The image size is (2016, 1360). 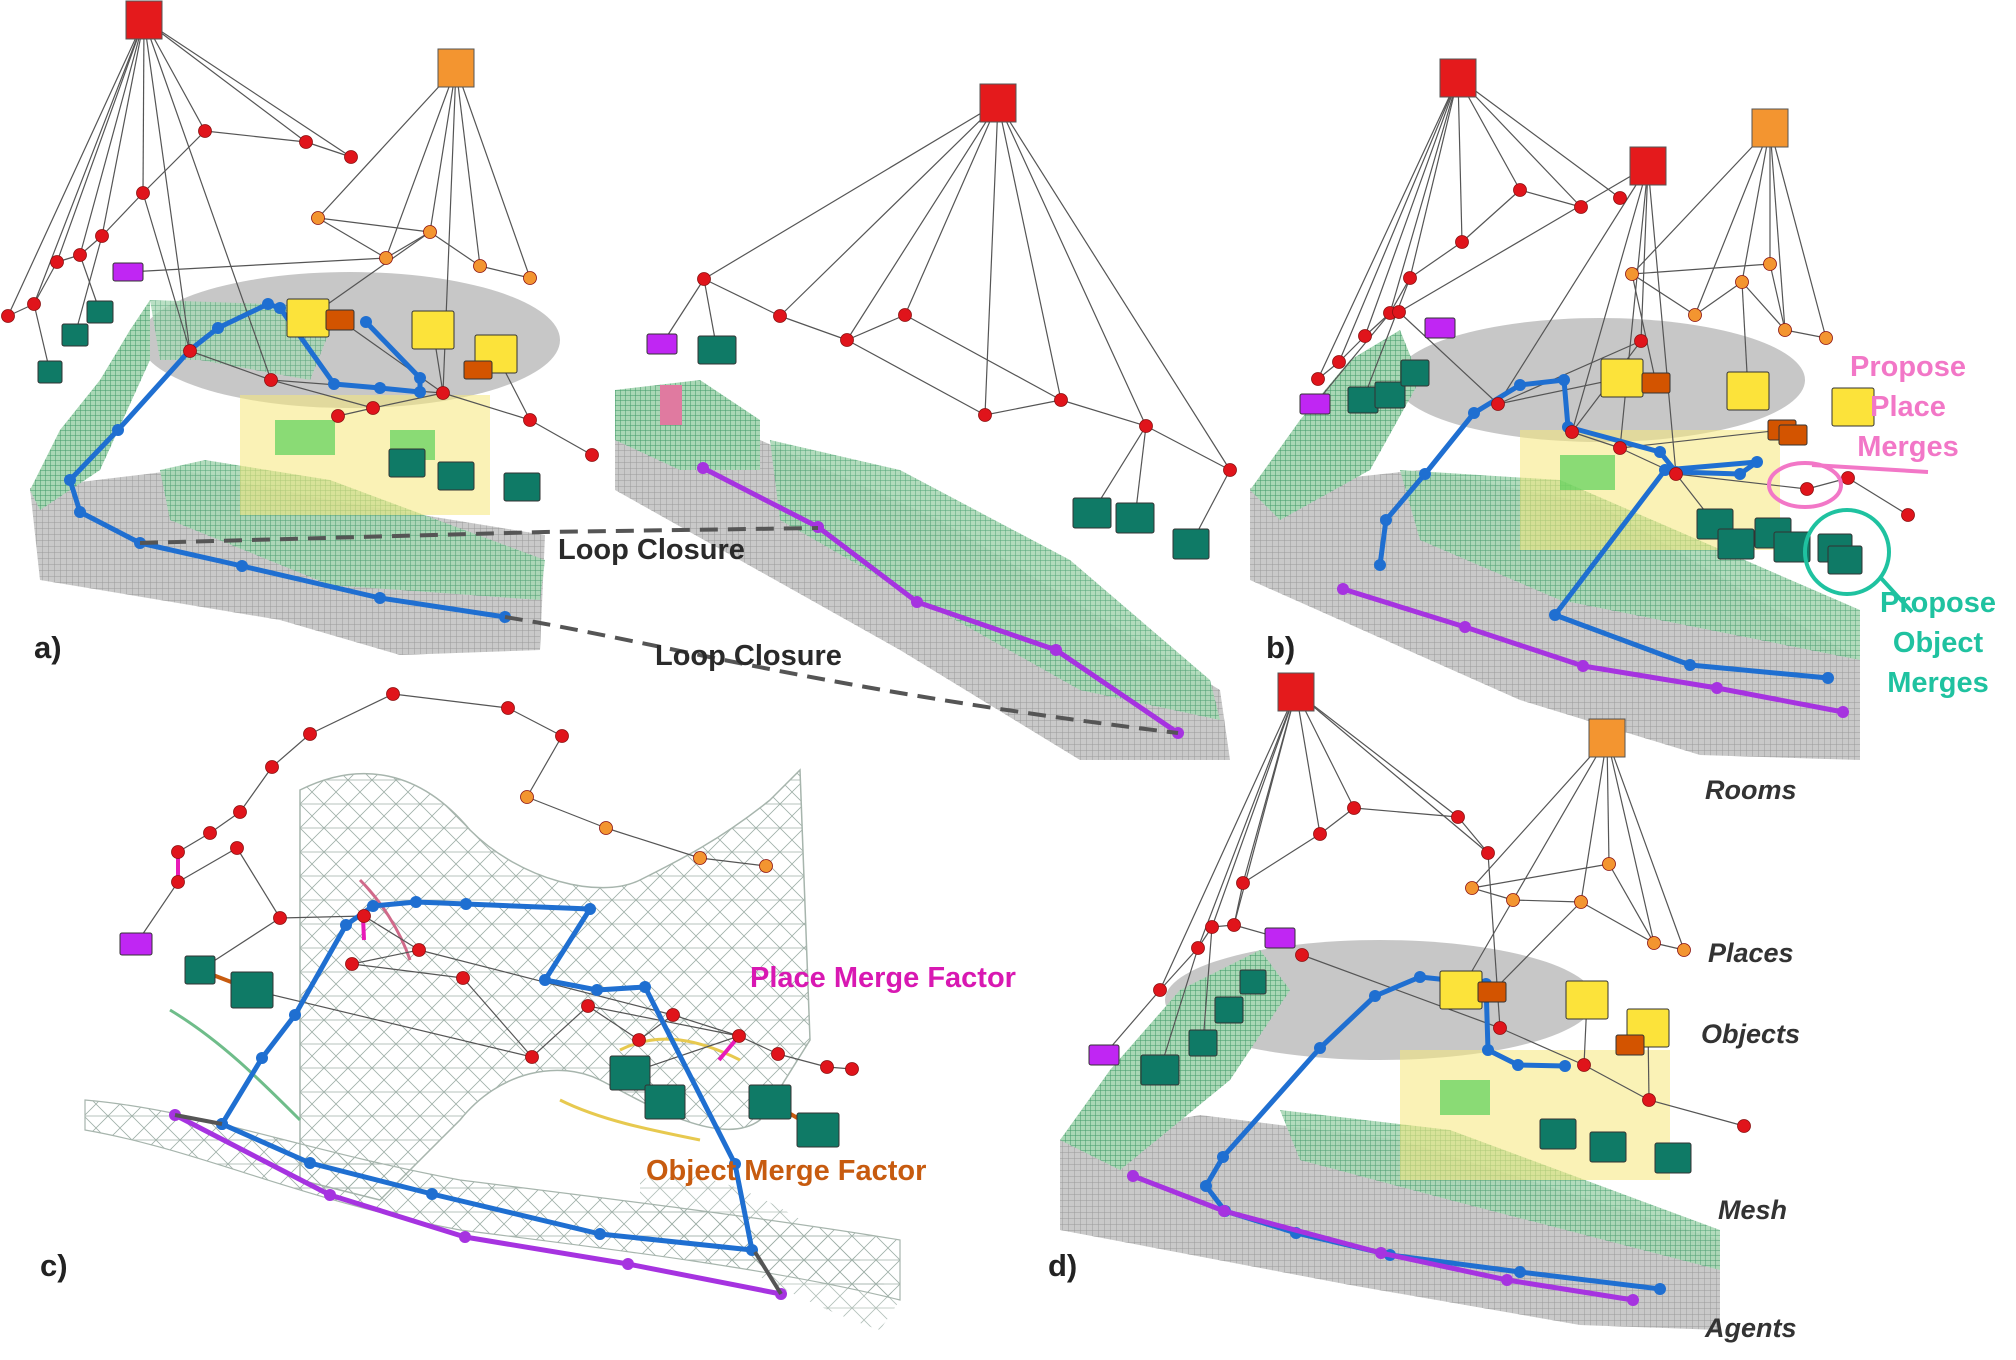 What do you see at coordinates (392, 1023) in the screenshot?
I see `panel-c-object-edge` at bounding box center [392, 1023].